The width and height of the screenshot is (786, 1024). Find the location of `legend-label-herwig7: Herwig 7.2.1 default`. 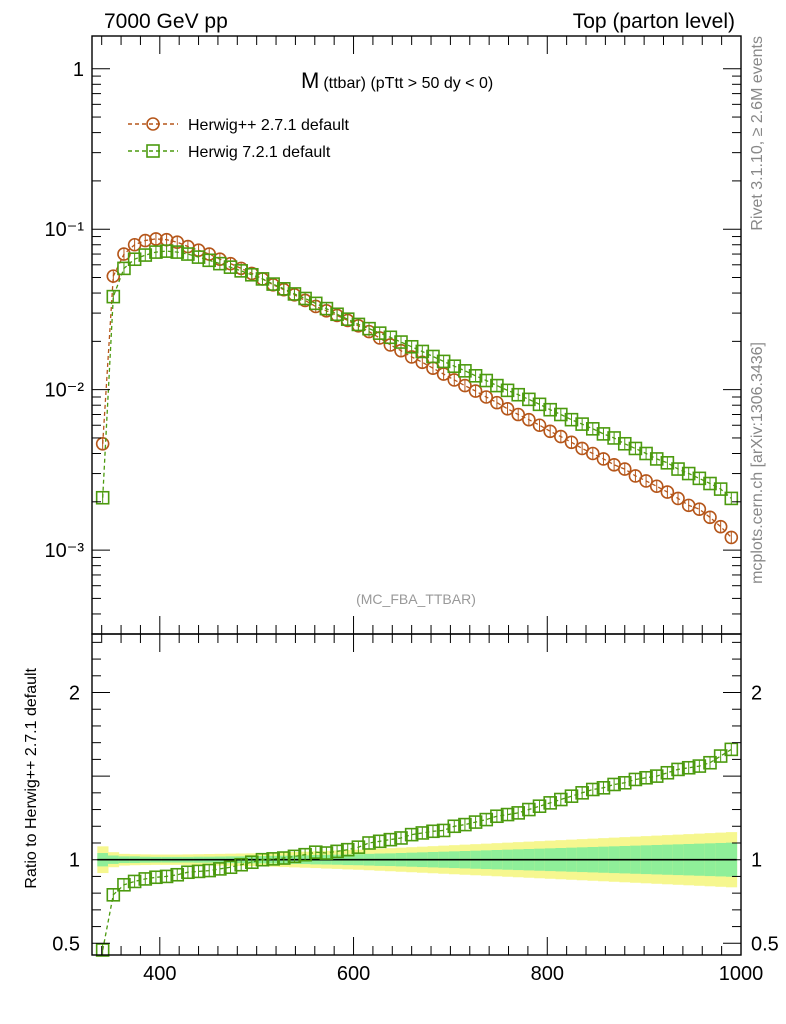

legend-label-herwig7: Herwig 7.2.1 default is located at coordinates (259, 152).